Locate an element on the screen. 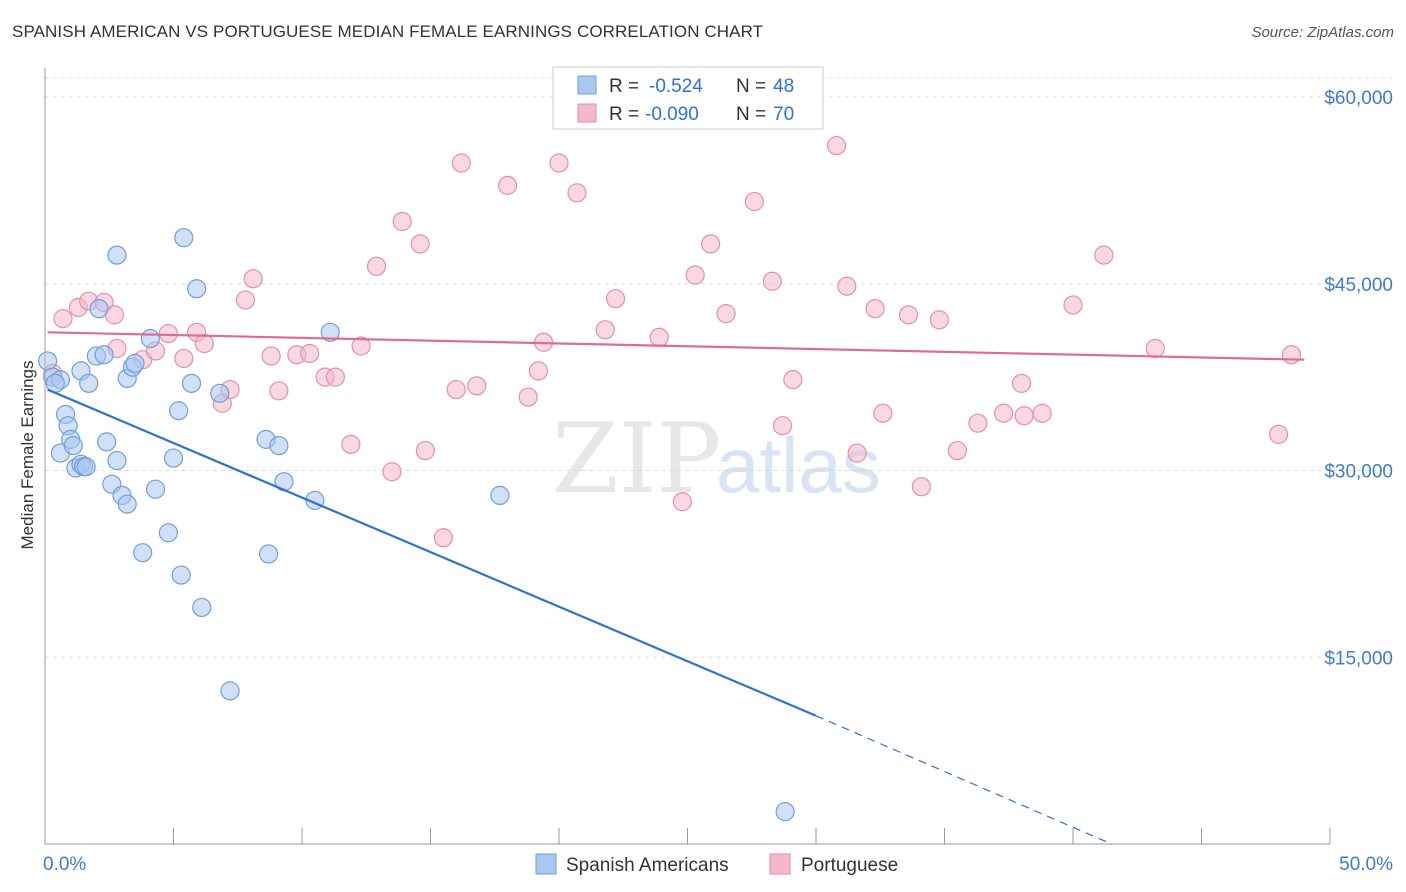  stats-legend-box is located at coordinates (688, 98).